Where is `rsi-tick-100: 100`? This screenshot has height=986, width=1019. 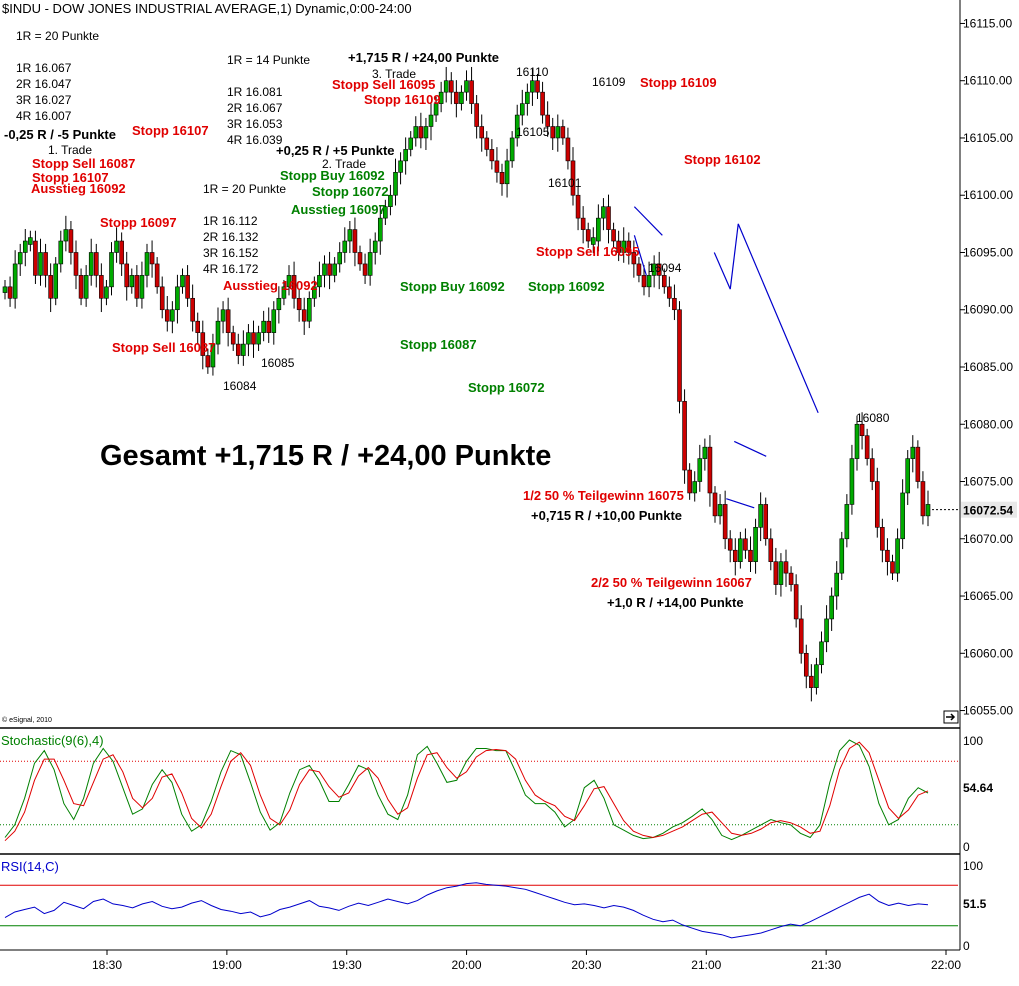
rsi-tick-100: 100 is located at coordinates (973, 866).